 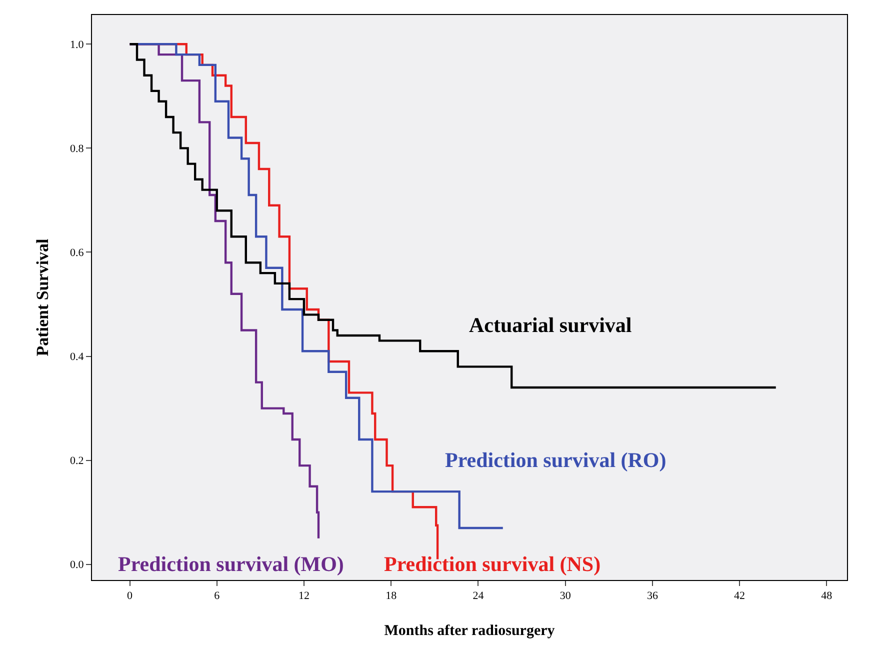 I want to click on y-tick-label: 1.0, so click(x=77, y=44).